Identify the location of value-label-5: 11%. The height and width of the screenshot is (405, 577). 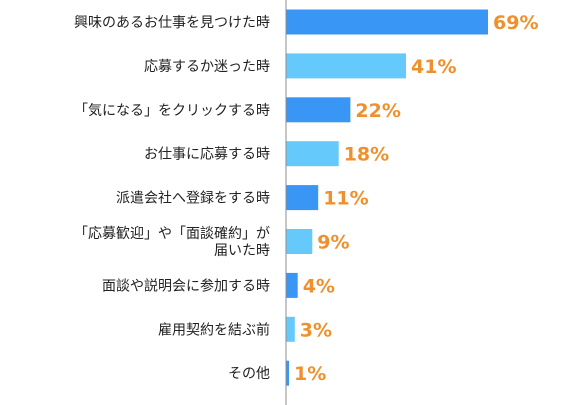
(345, 199).